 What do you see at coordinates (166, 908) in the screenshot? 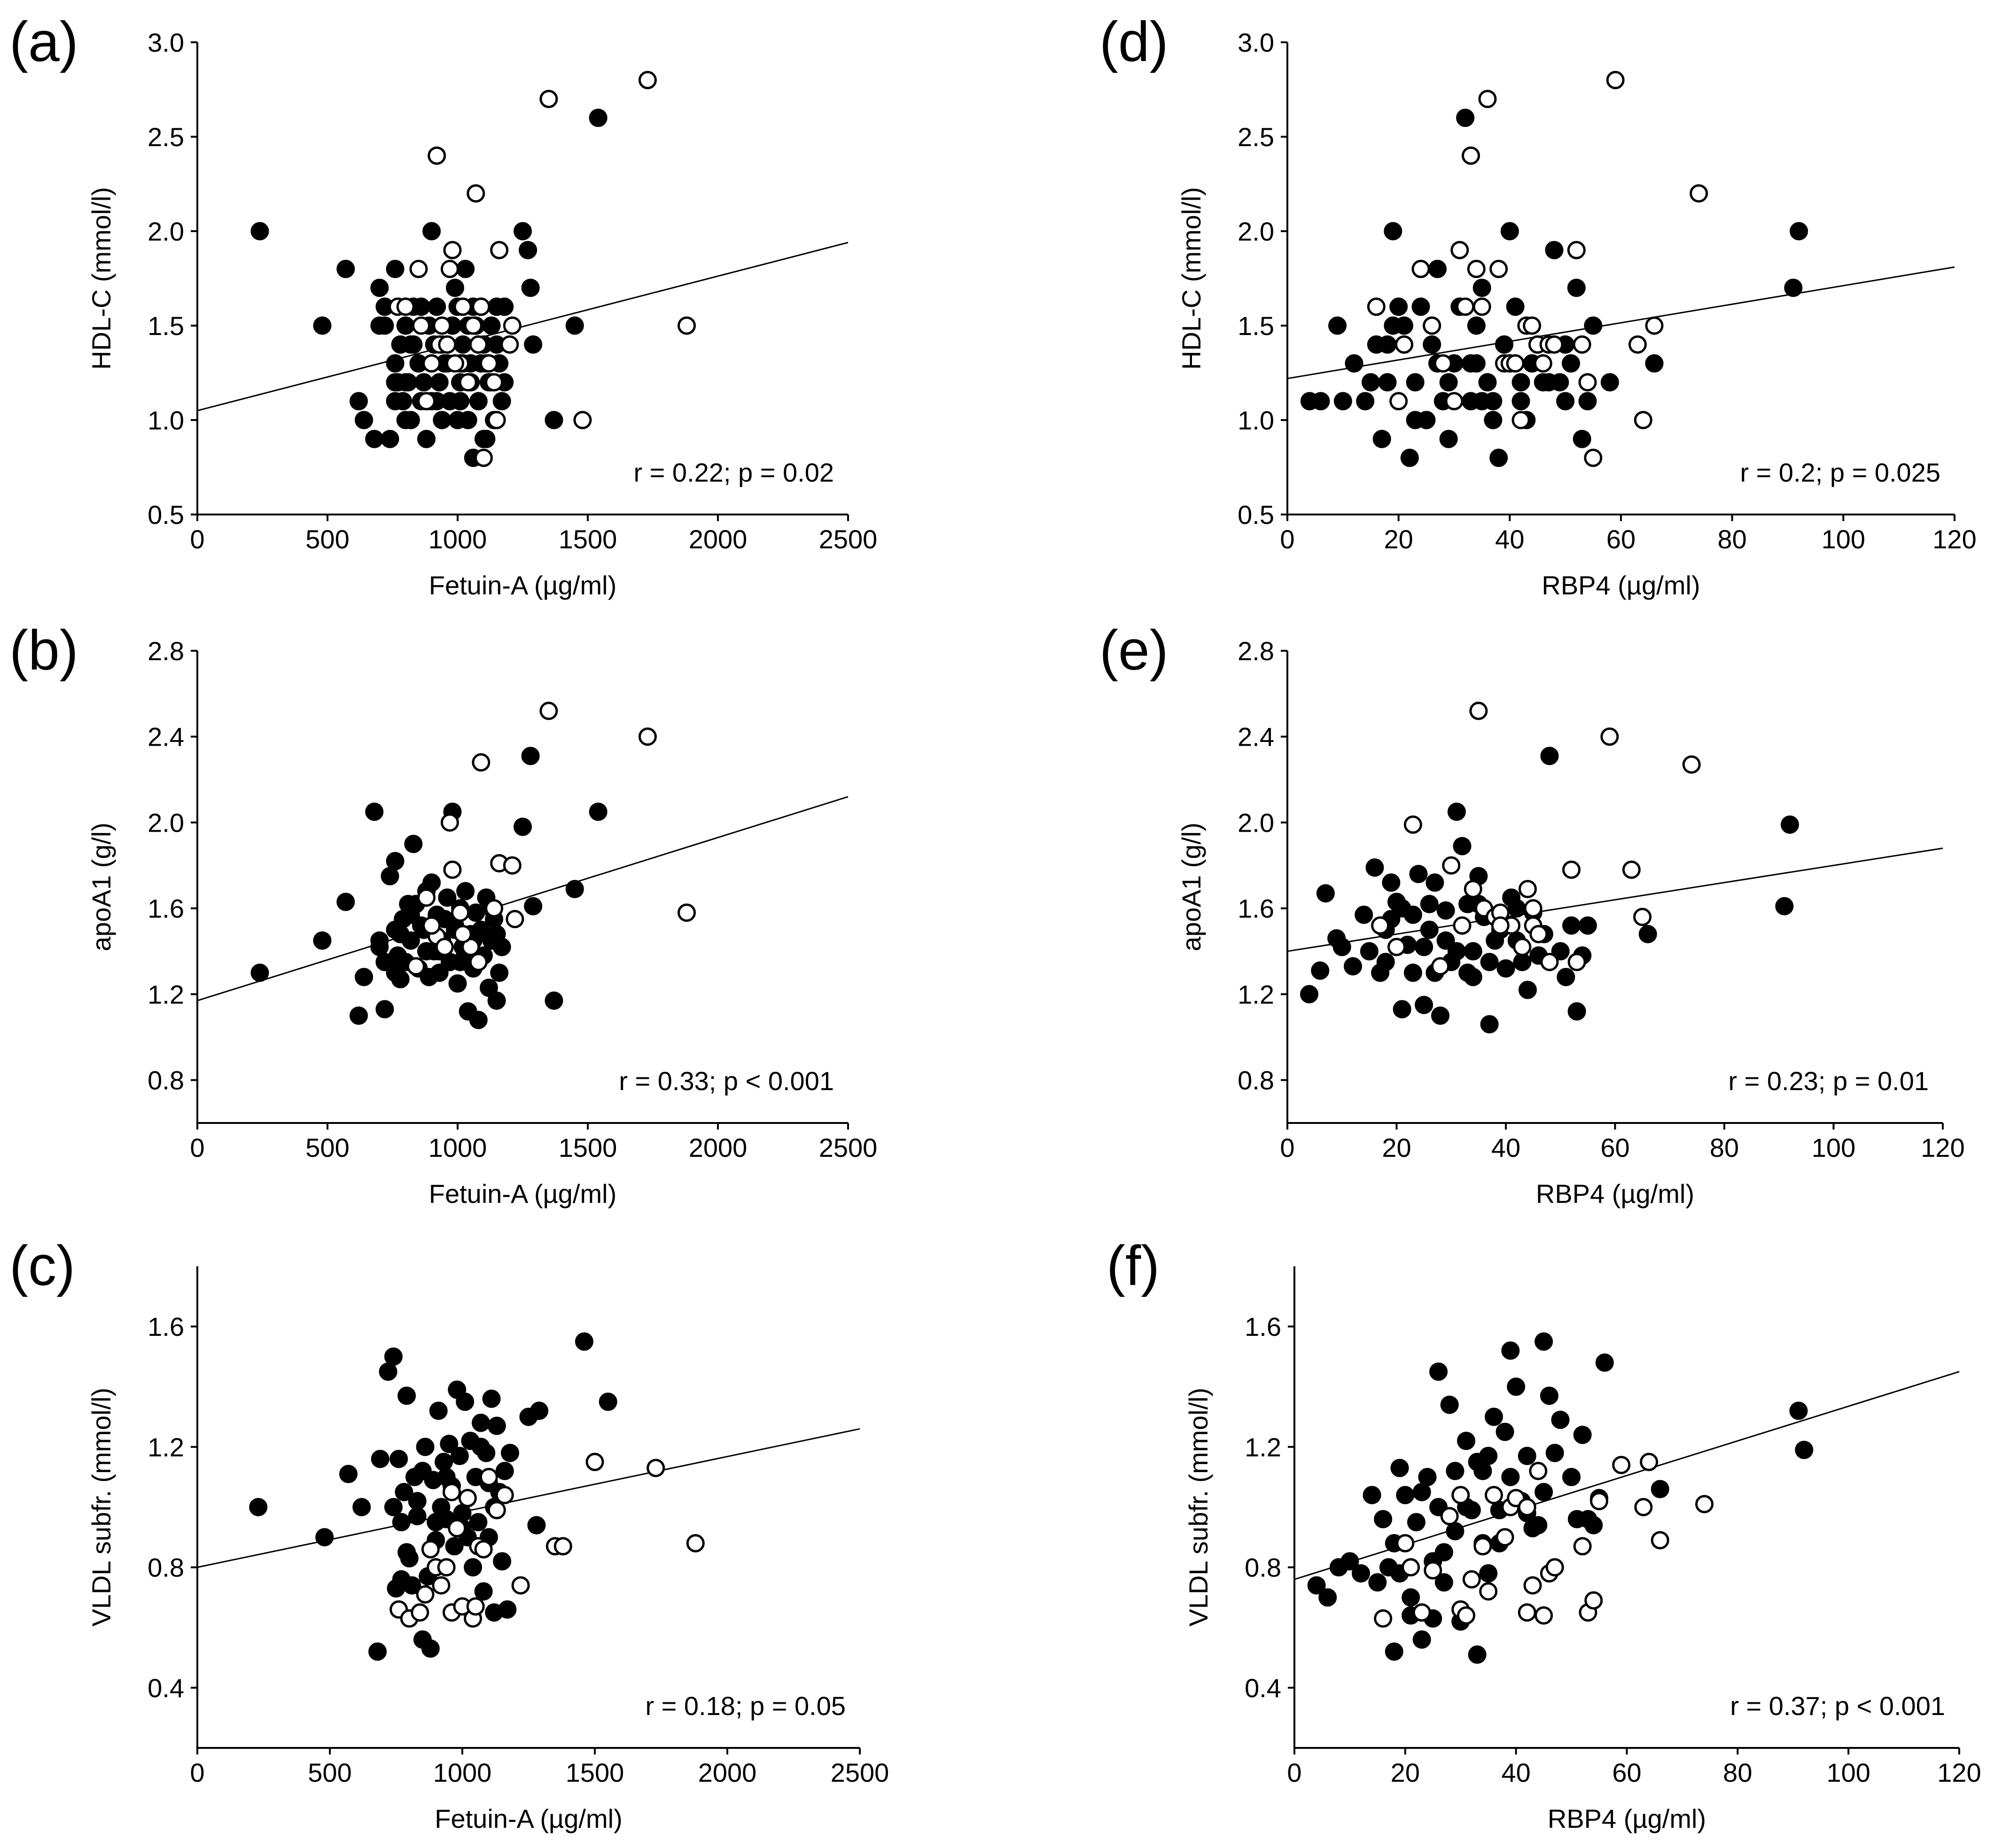
I see `y-tick-label: 1.6` at bounding box center [166, 908].